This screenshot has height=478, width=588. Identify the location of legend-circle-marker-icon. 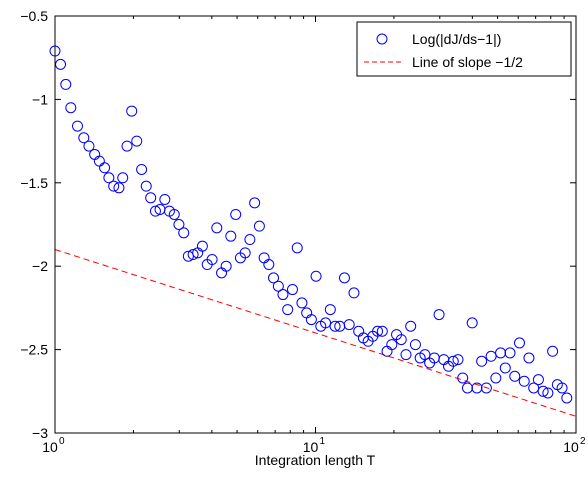
(382, 39).